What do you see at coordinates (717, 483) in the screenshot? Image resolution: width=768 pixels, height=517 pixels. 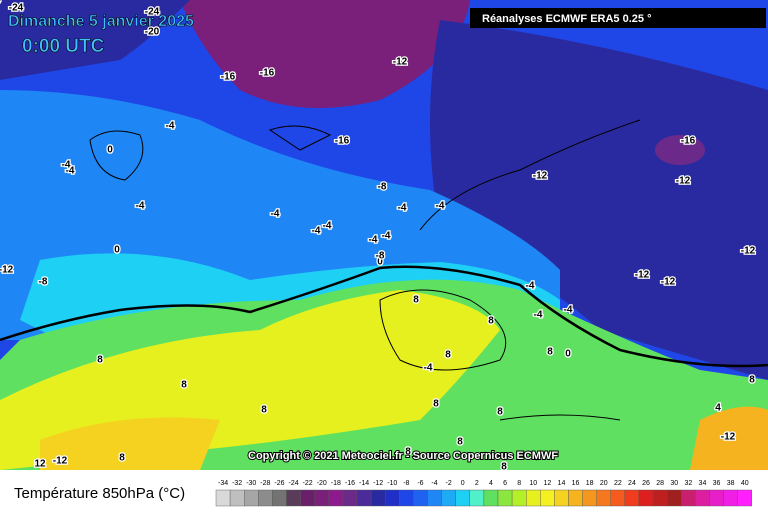 I see `legend-label: 36` at bounding box center [717, 483].